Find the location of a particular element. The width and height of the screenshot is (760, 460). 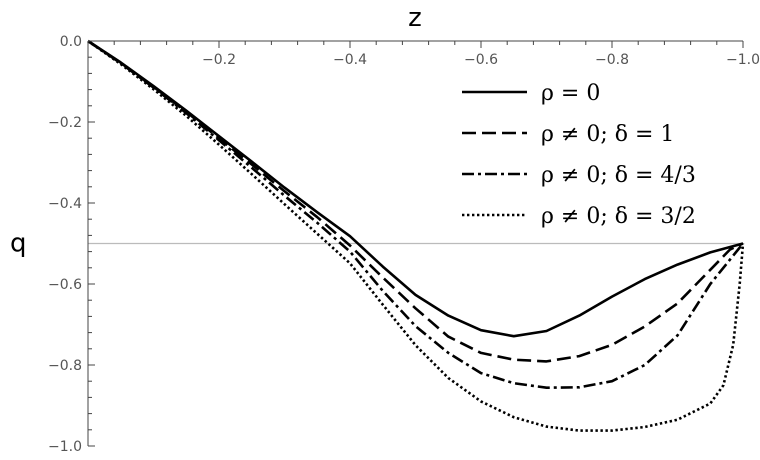

x-tick-label: −0.2 is located at coordinates (219, 60).